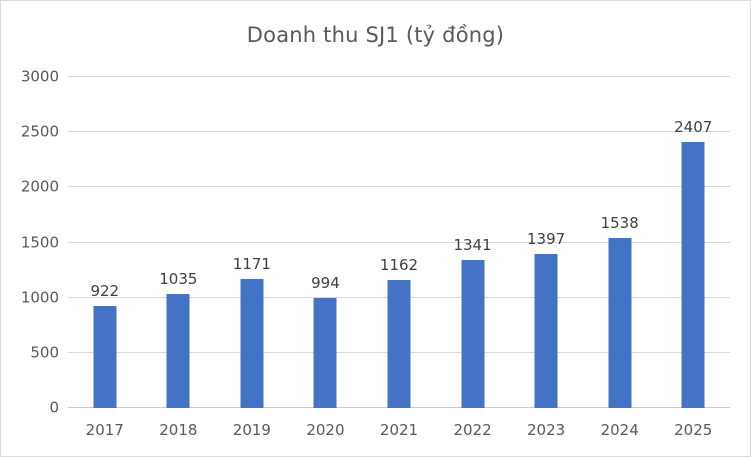  I want to click on bar-2019, so click(252, 343).